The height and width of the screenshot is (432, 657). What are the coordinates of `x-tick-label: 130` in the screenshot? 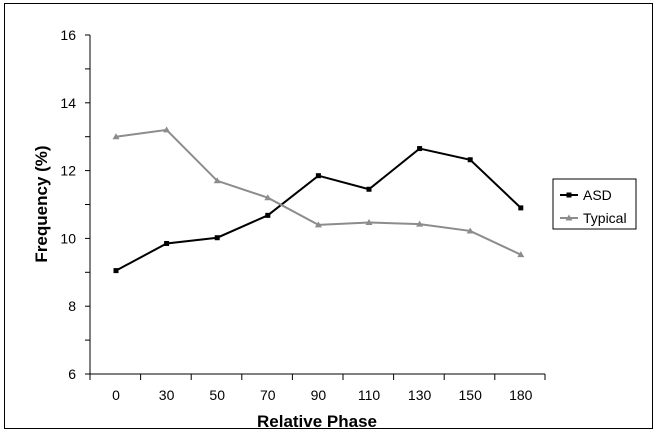 It's located at (420, 395).